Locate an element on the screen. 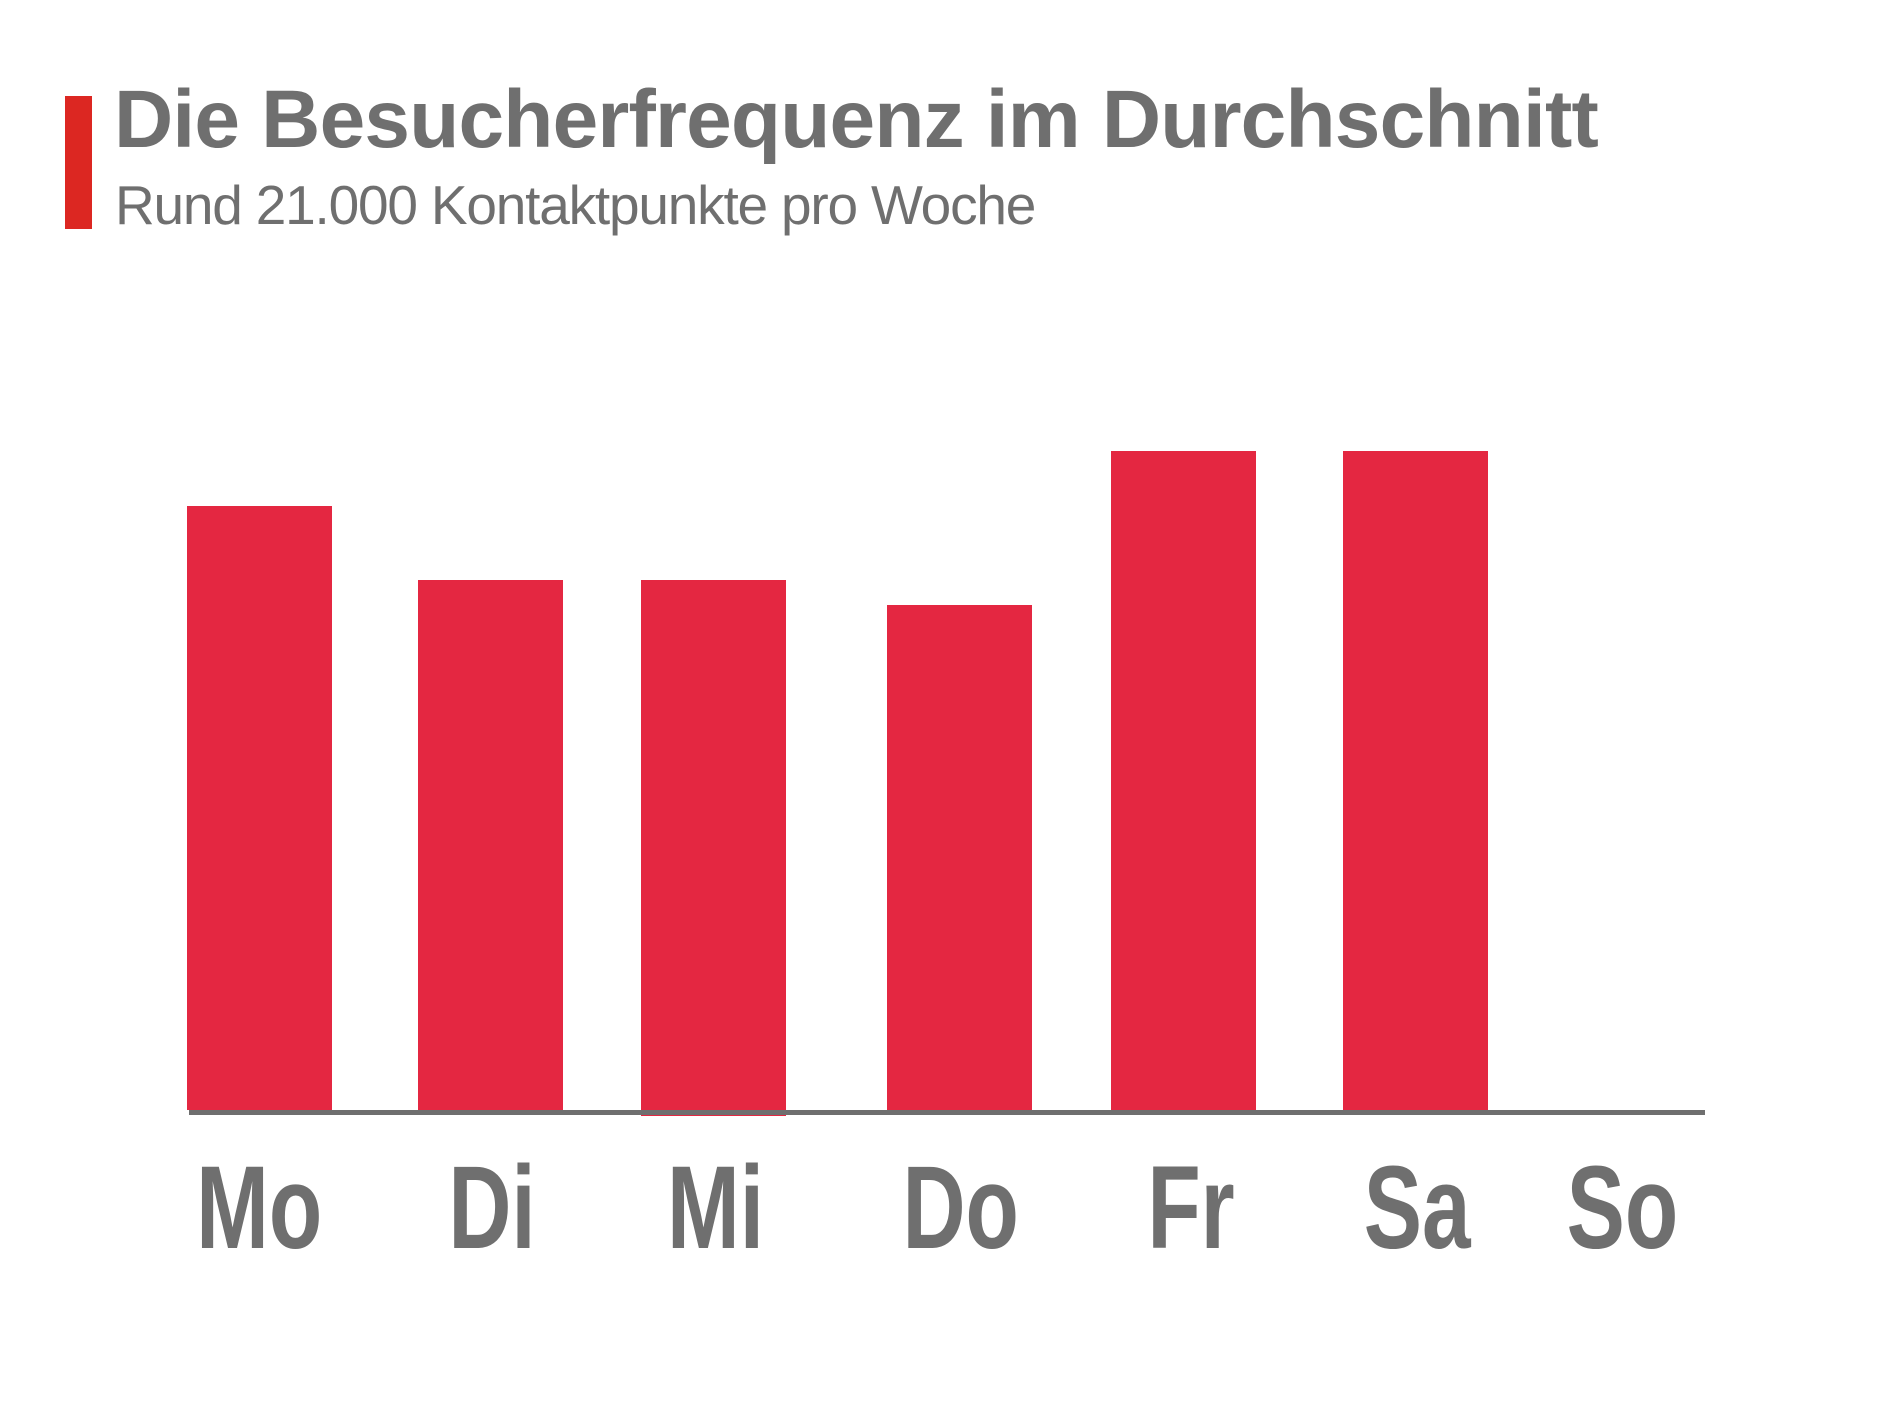  x-tick-label-do: Do is located at coordinates (961, 1208).